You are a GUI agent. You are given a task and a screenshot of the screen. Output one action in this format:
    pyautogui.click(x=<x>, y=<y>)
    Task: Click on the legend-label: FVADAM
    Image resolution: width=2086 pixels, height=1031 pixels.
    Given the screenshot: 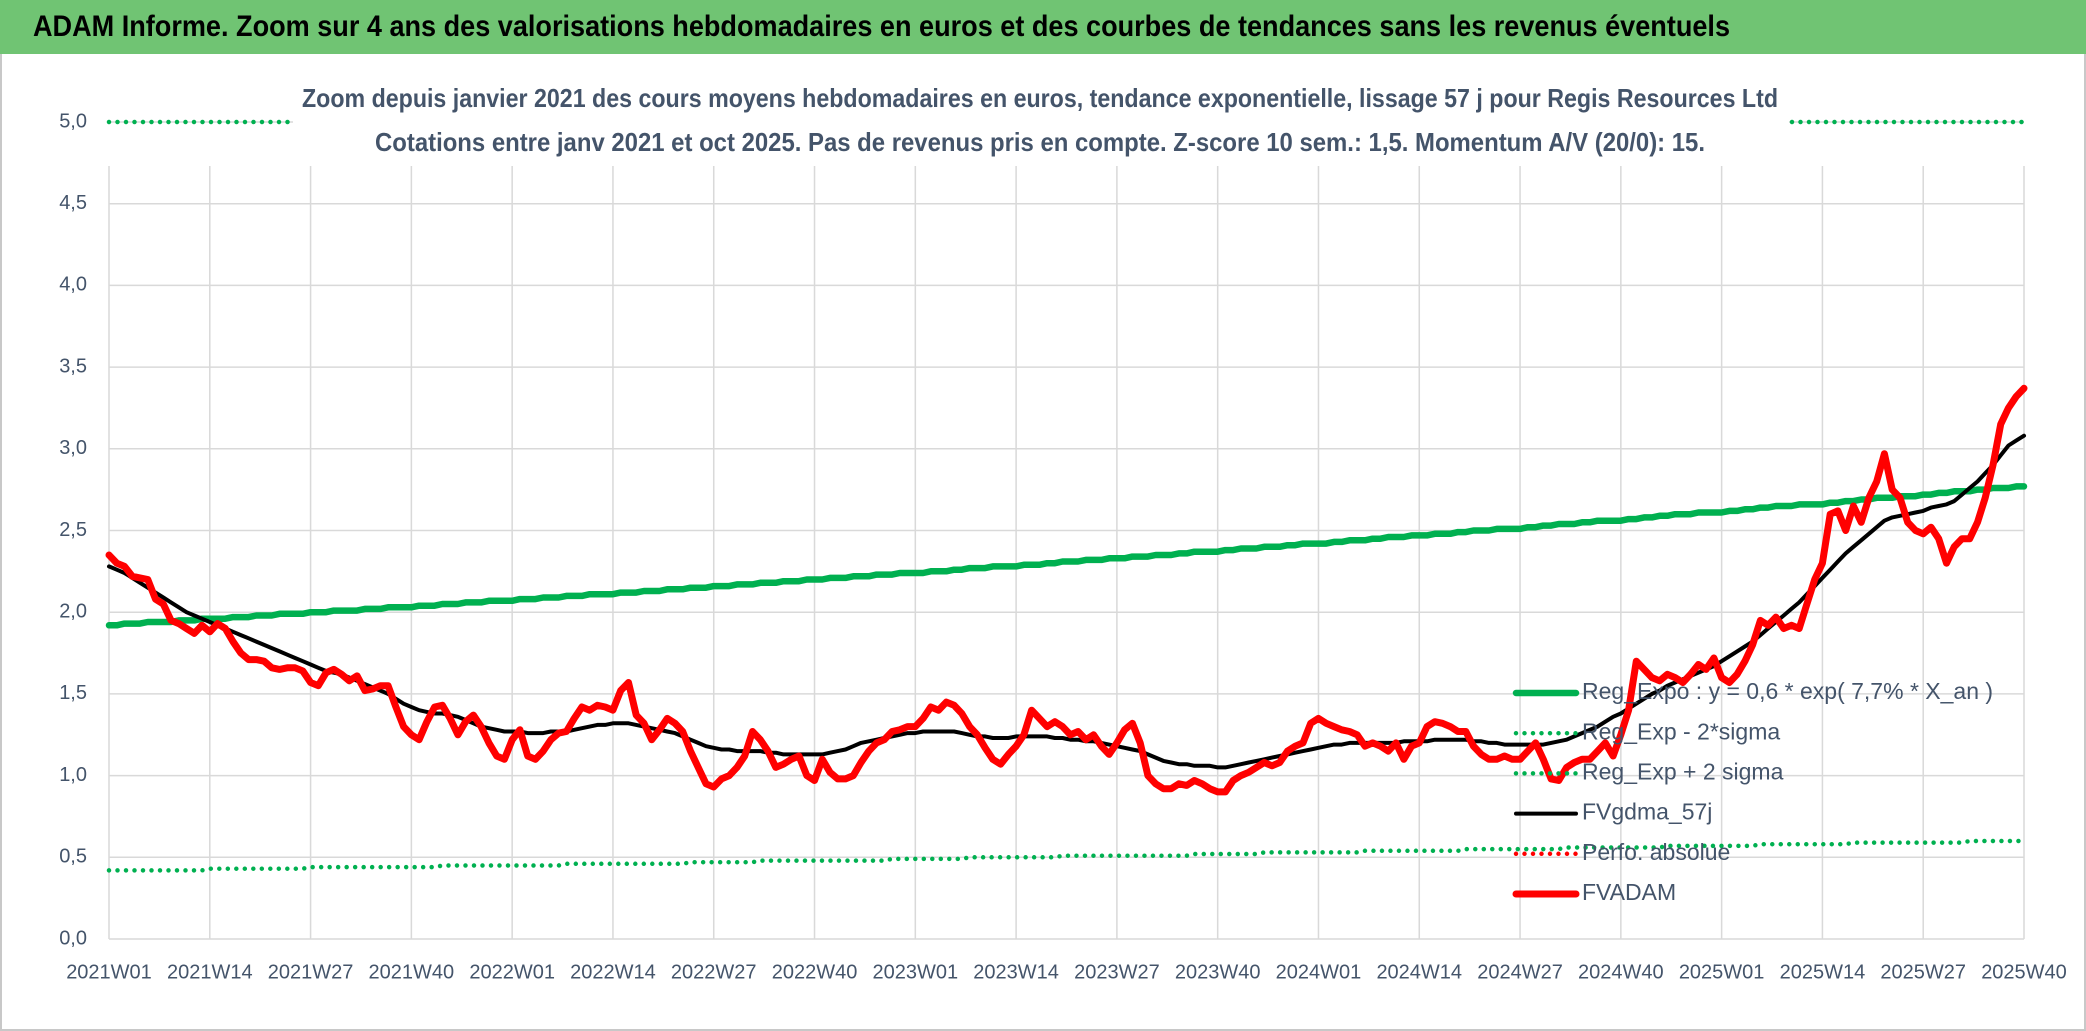 What is the action you would take?
    pyautogui.click(x=1629, y=892)
    